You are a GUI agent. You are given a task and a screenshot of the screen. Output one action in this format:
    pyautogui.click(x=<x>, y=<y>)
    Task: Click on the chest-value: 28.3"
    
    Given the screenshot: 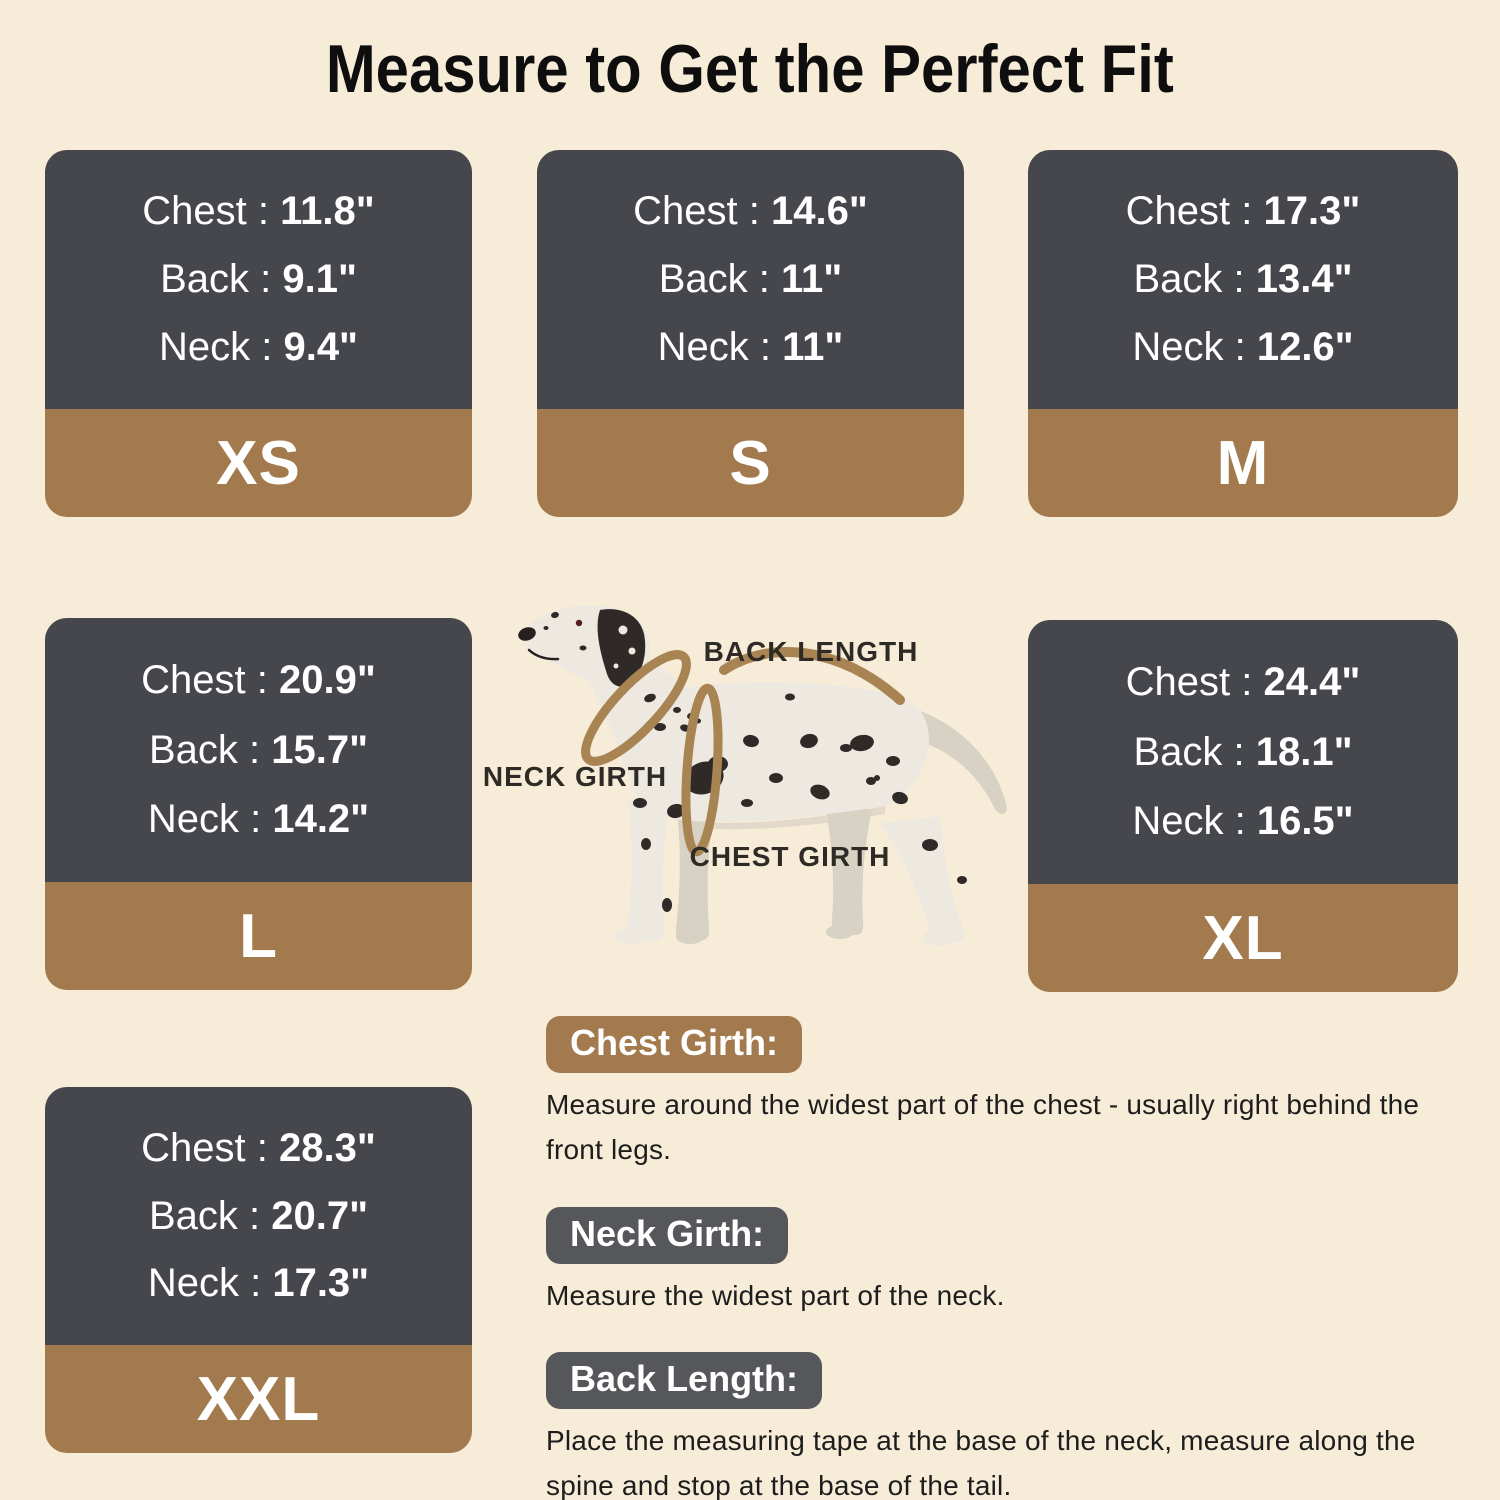 What is the action you would take?
    pyautogui.click(x=327, y=1147)
    